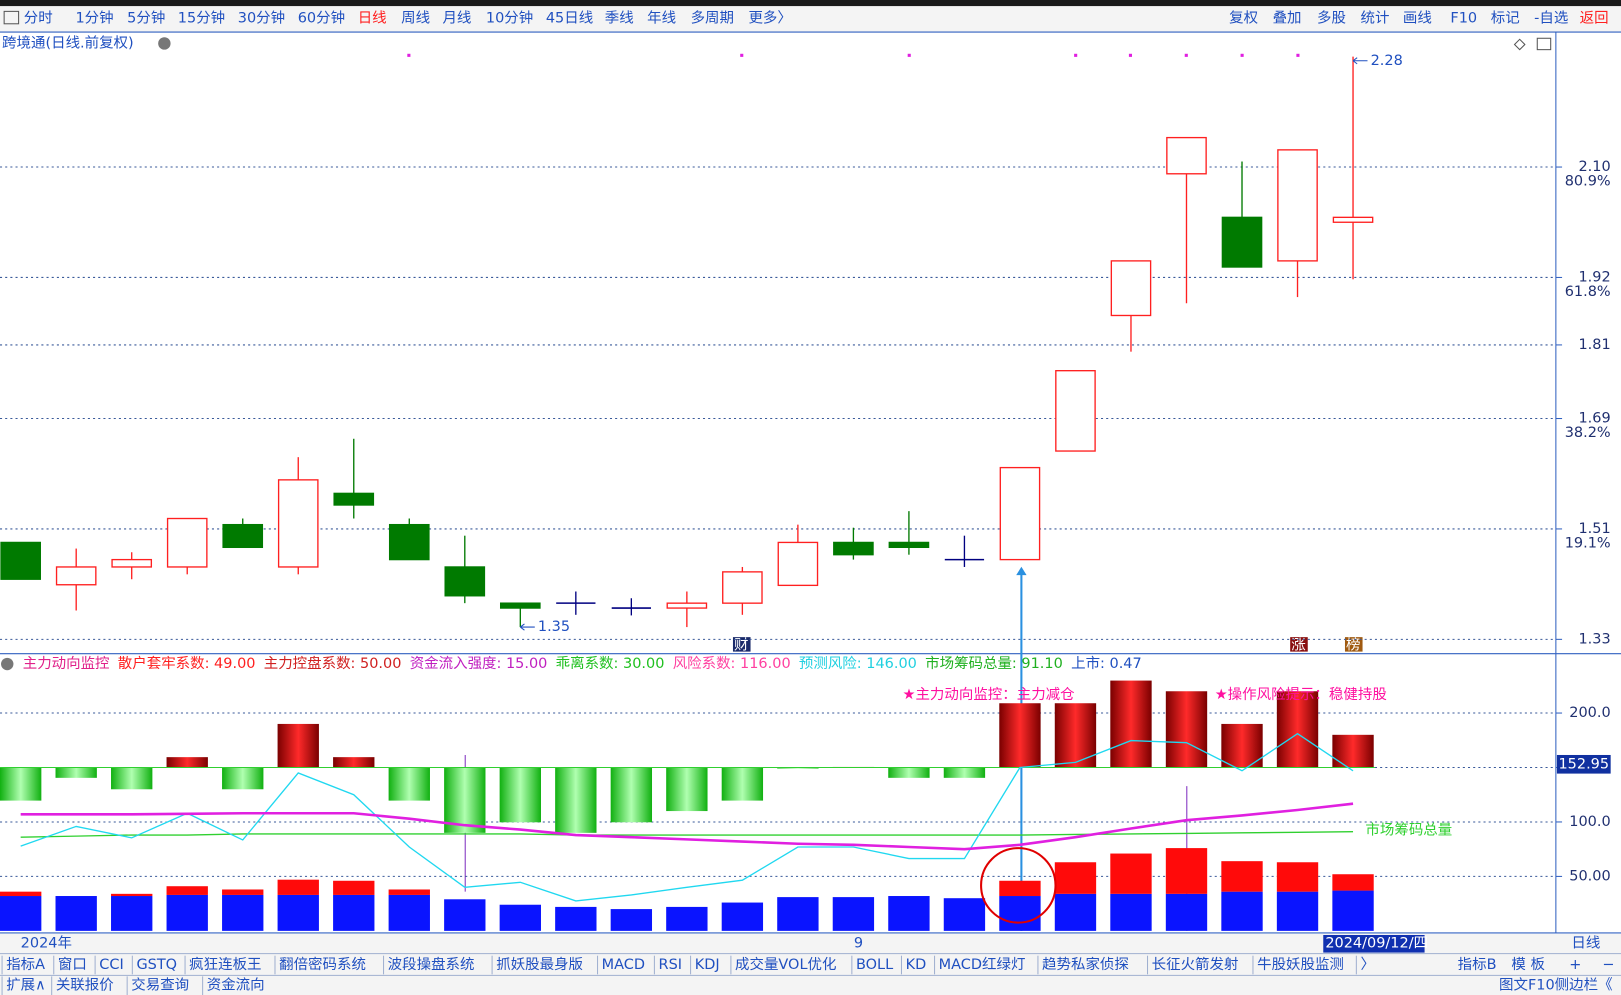 The height and width of the screenshot is (995, 1621). I want to click on toolbar-item: -自选, so click(1551, 18).